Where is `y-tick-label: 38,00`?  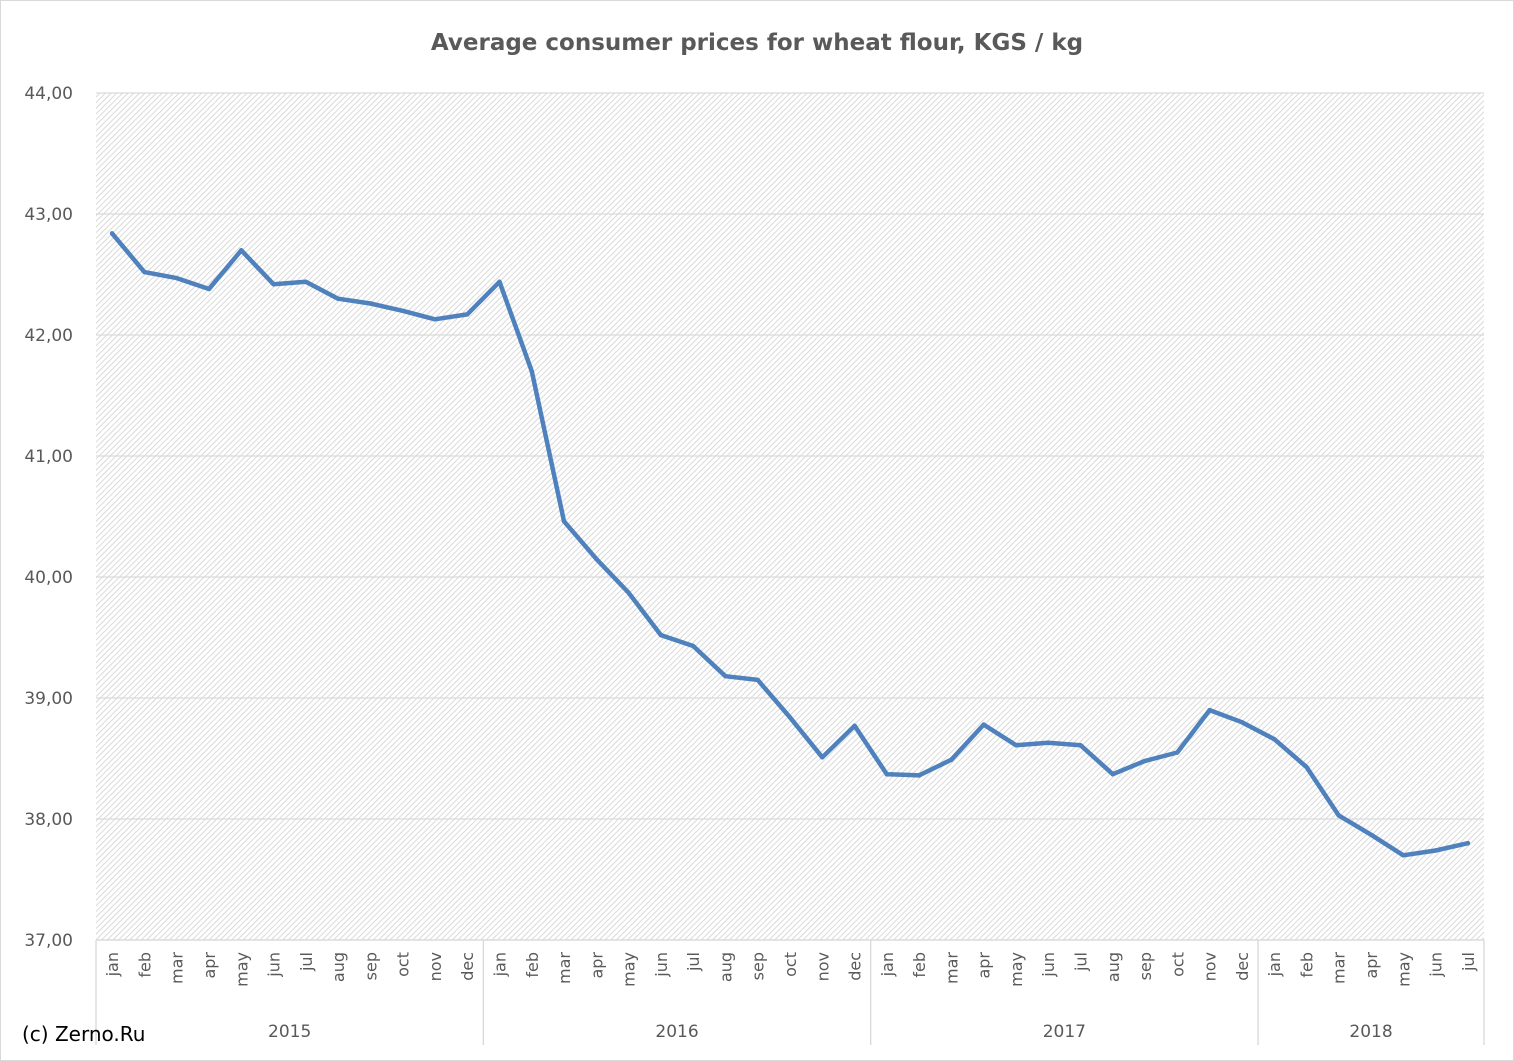
y-tick-label: 38,00 is located at coordinates (48, 820).